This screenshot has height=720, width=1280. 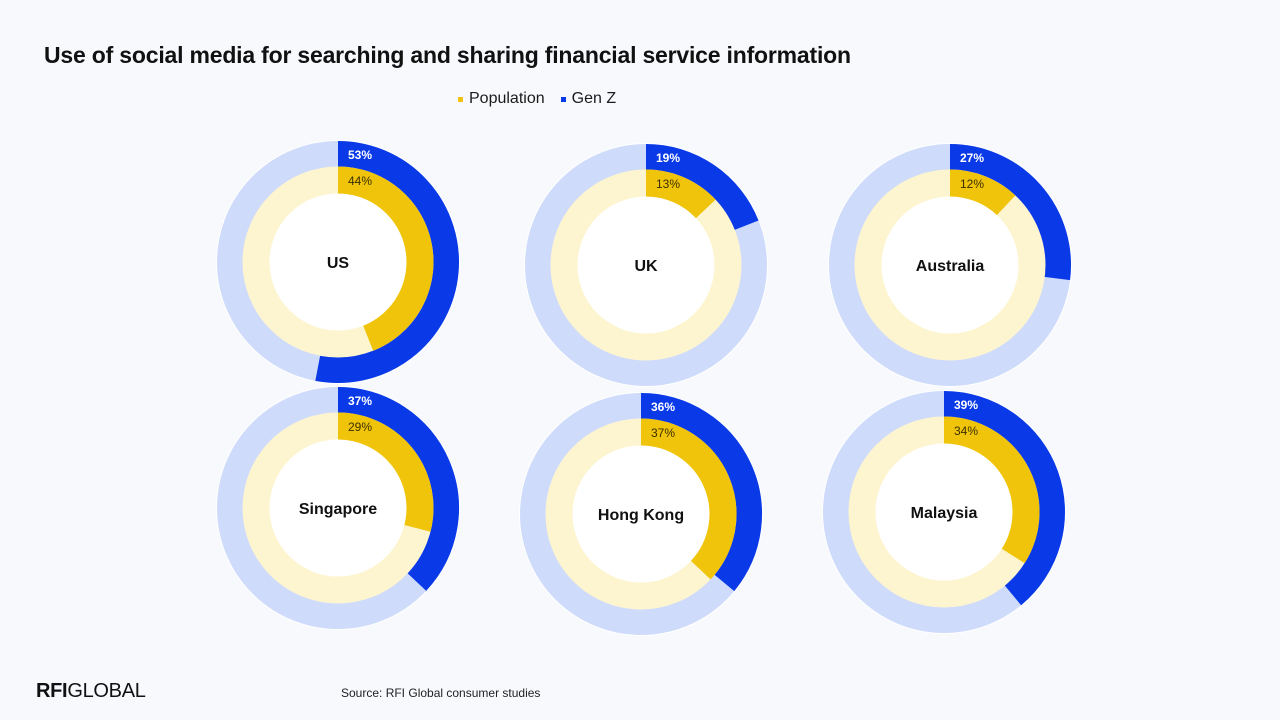 What do you see at coordinates (688, 499) in the screenshot?
I see `population-arc-hong-kong` at bounding box center [688, 499].